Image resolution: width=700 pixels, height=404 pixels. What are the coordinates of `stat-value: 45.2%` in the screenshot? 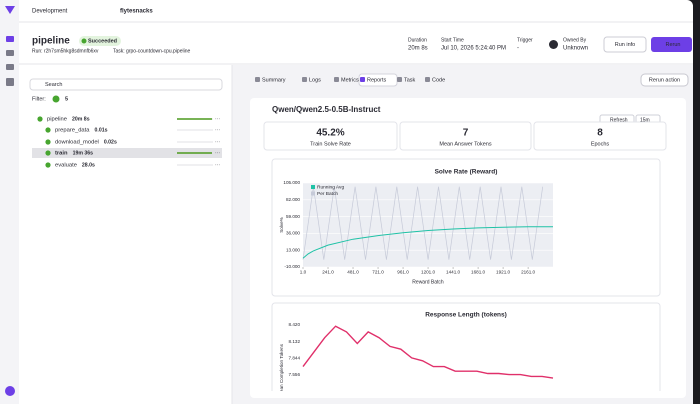 It's located at (330, 133).